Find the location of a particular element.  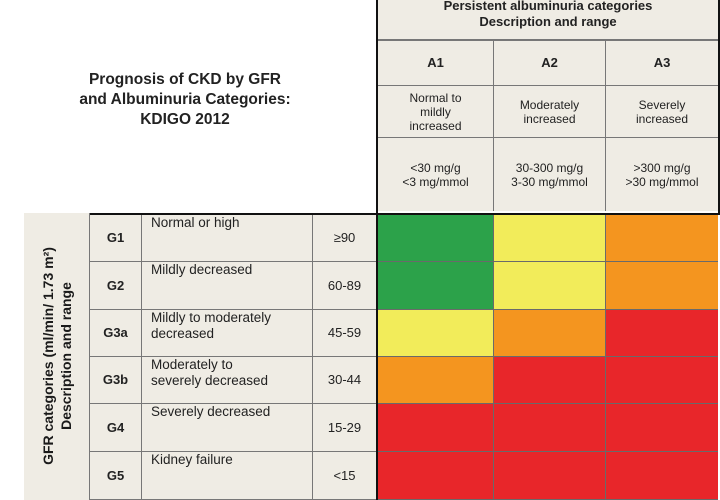

gfr-row-g2-code: G2 is located at coordinates (116, 286).